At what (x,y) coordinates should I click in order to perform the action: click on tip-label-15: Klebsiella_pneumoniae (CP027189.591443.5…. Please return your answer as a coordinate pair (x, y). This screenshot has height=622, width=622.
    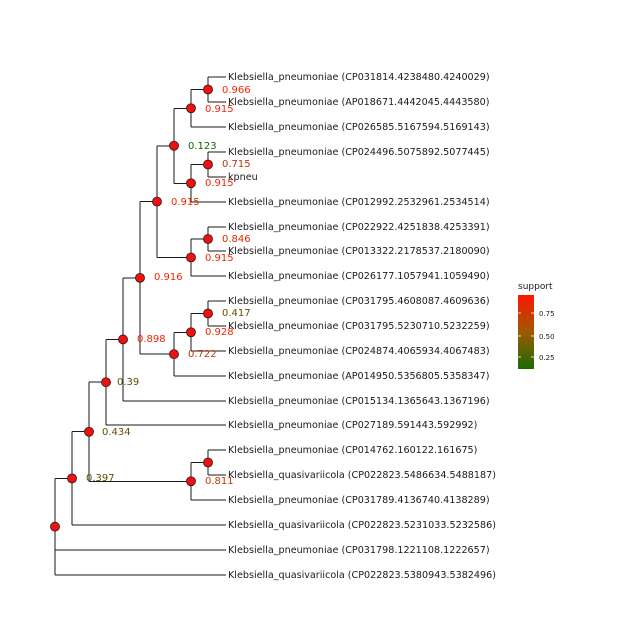
    Looking at the image, I should click on (352, 425).